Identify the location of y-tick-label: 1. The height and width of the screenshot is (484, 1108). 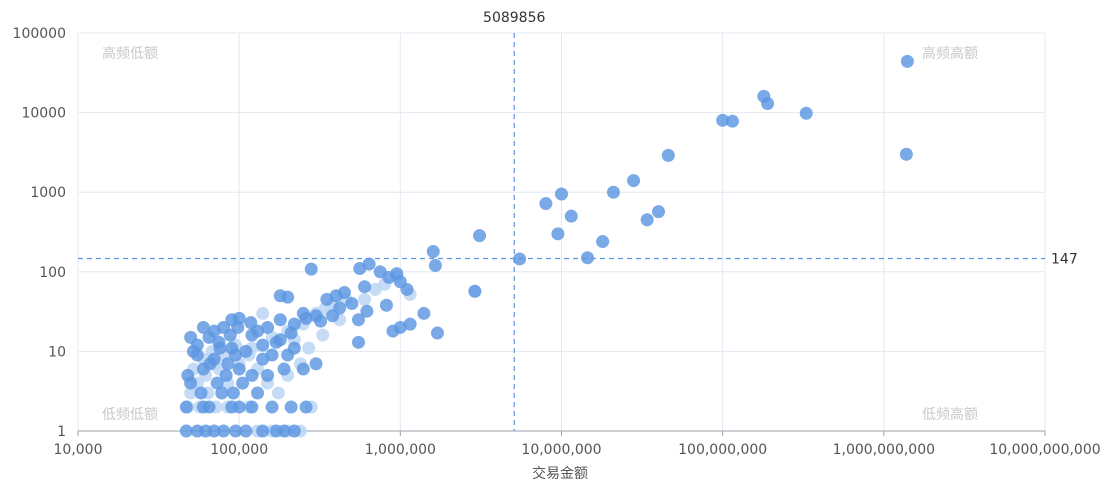
(61, 432).